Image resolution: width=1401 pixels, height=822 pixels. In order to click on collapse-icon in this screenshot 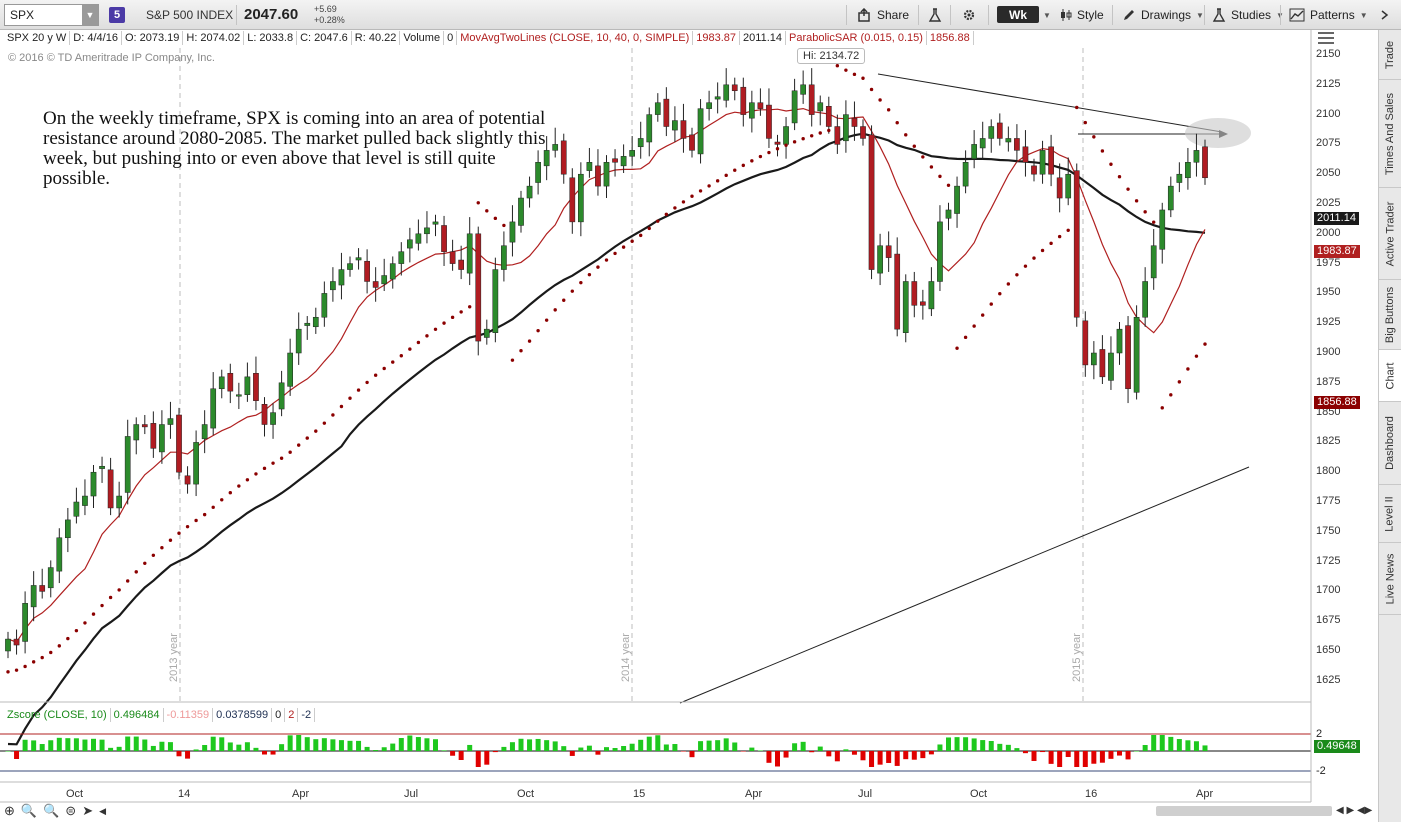, I will do `click(1326, 38)`.